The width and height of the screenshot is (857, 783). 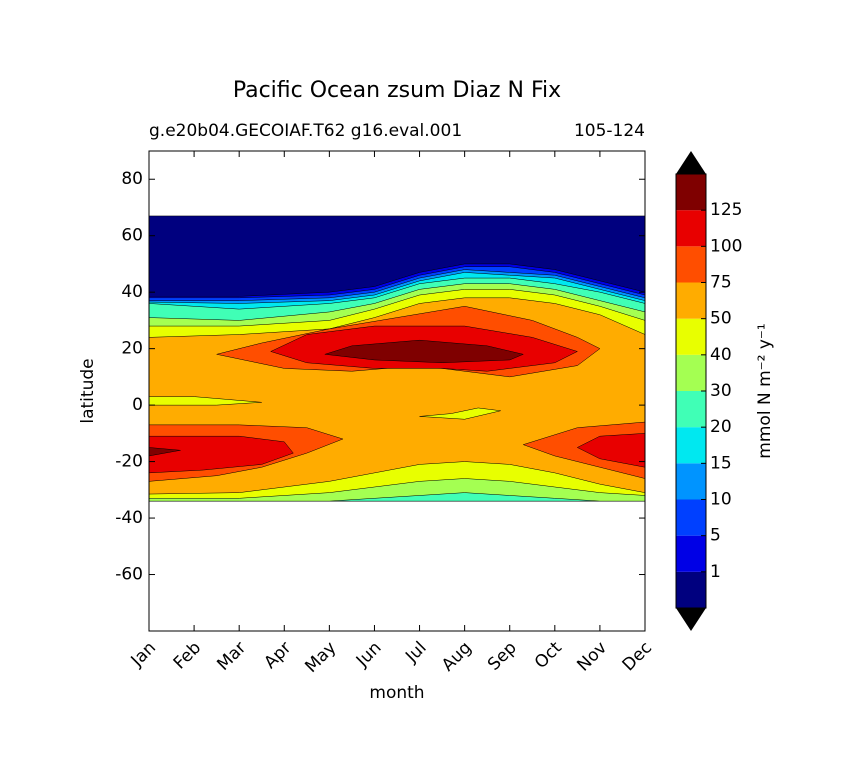 I want to click on y-tick-label: -60, so click(x=129, y=575).